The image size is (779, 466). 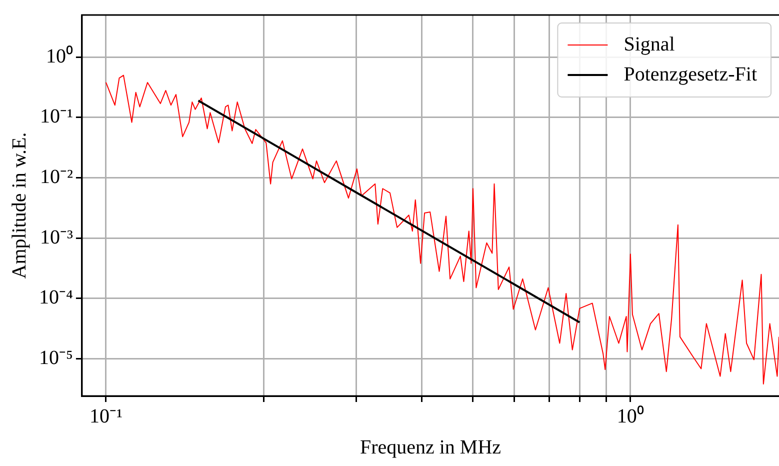 I want to click on y-tick-label: 10⁻¹, so click(x=56, y=117).